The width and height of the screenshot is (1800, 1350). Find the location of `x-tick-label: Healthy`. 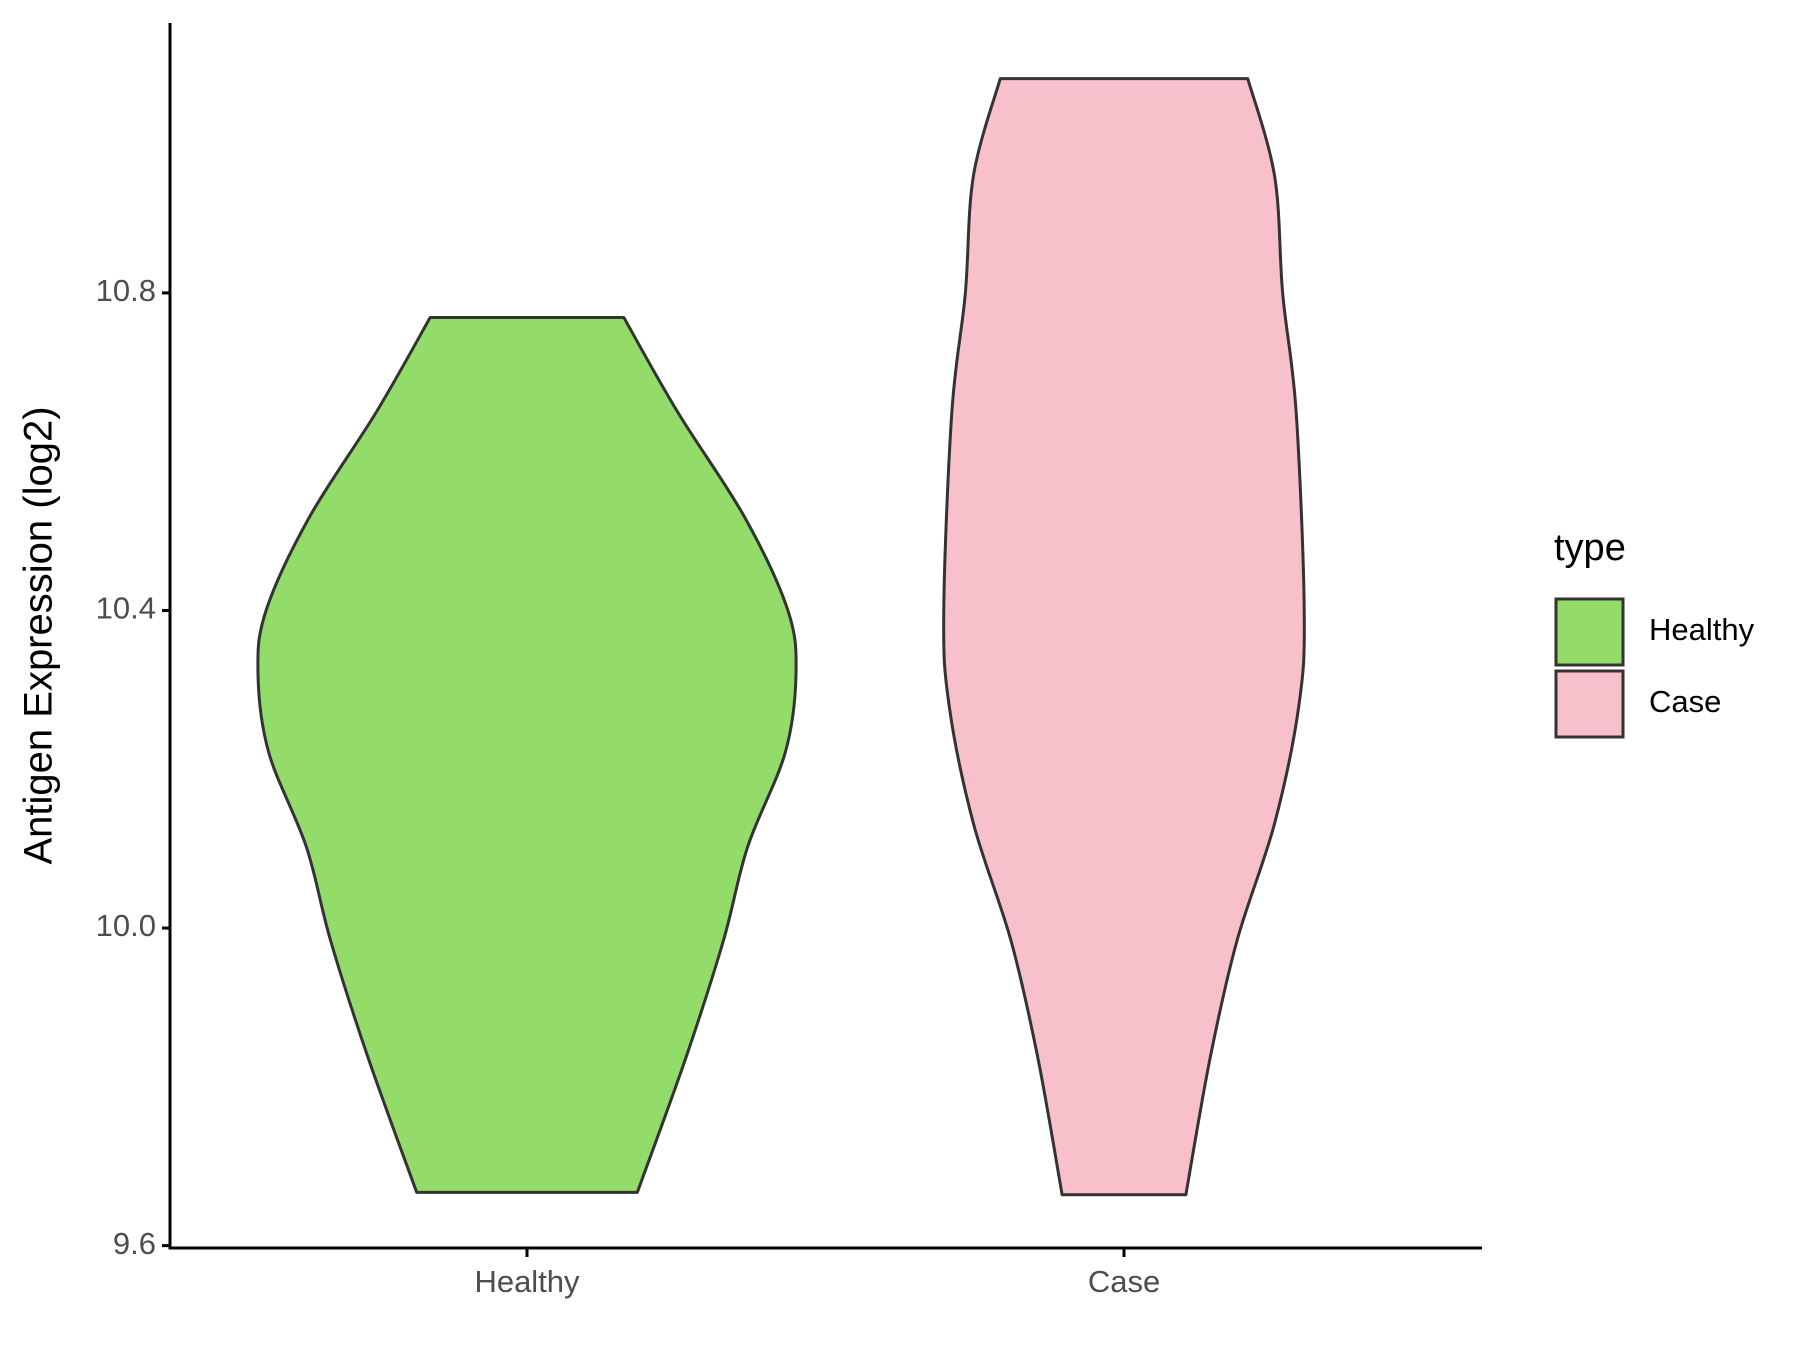

x-tick-label: Healthy is located at coordinates (527, 1281).